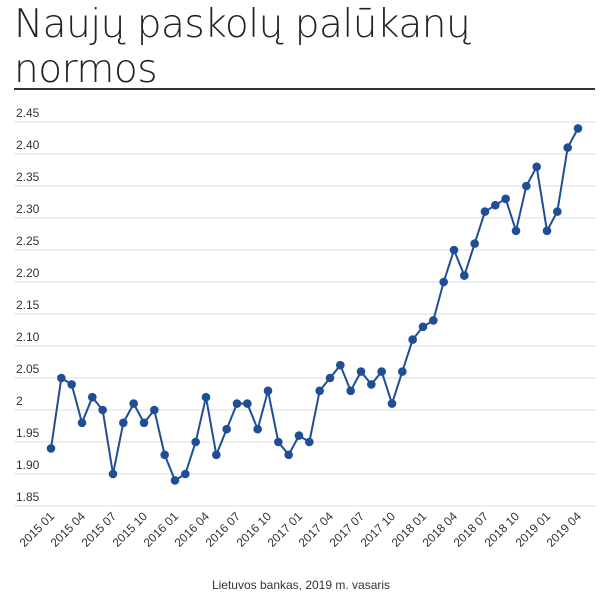 This screenshot has height=595, width=602. What do you see at coordinates (28, 497) in the screenshot?
I see `y-tick-label: 1.85` at bounding box center [28, 497].